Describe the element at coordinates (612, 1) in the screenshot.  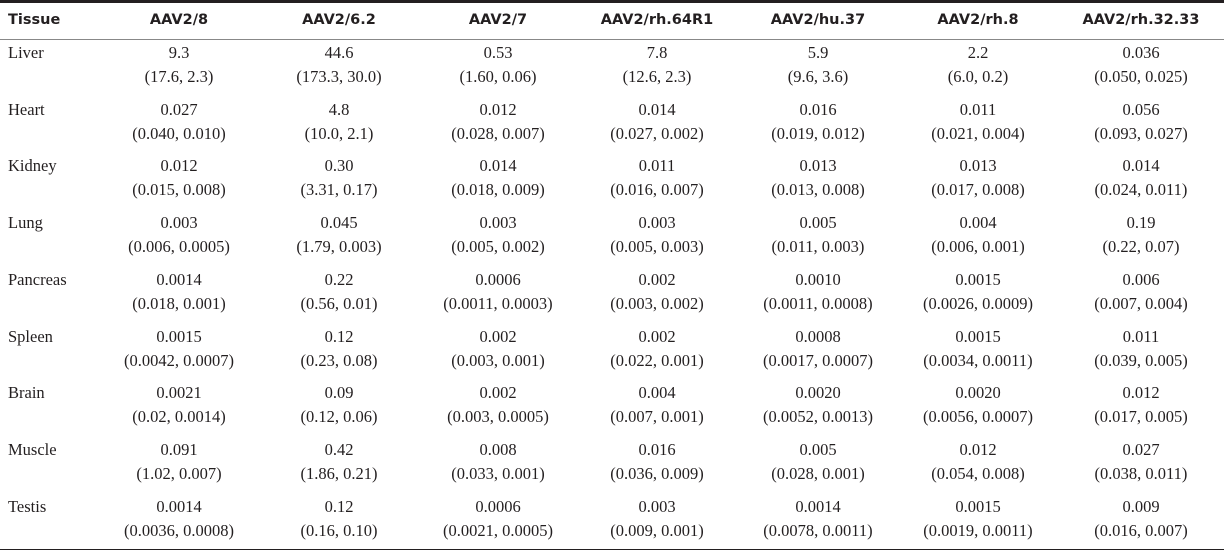
I see `top-rule` at that location.